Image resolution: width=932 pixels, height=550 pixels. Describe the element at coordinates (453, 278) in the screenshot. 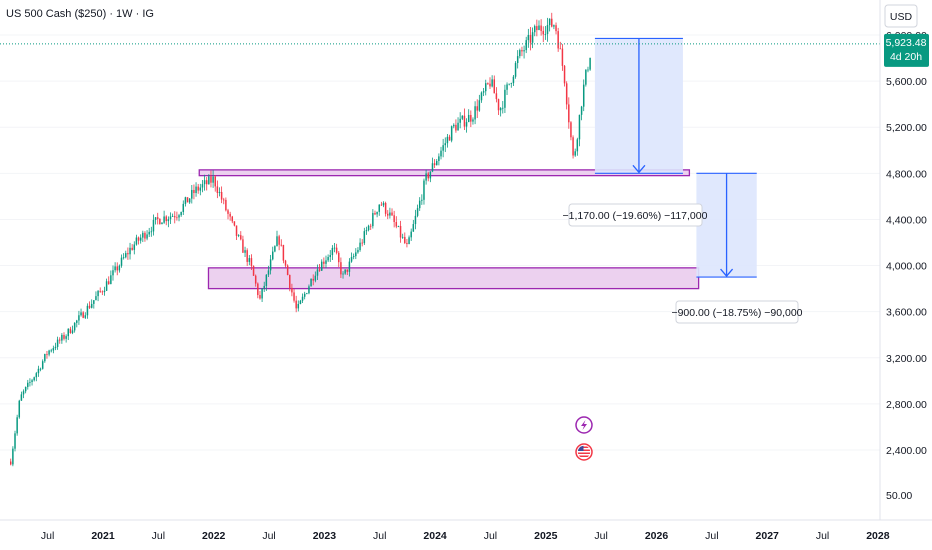

I see `lower-support-zone` at that location.